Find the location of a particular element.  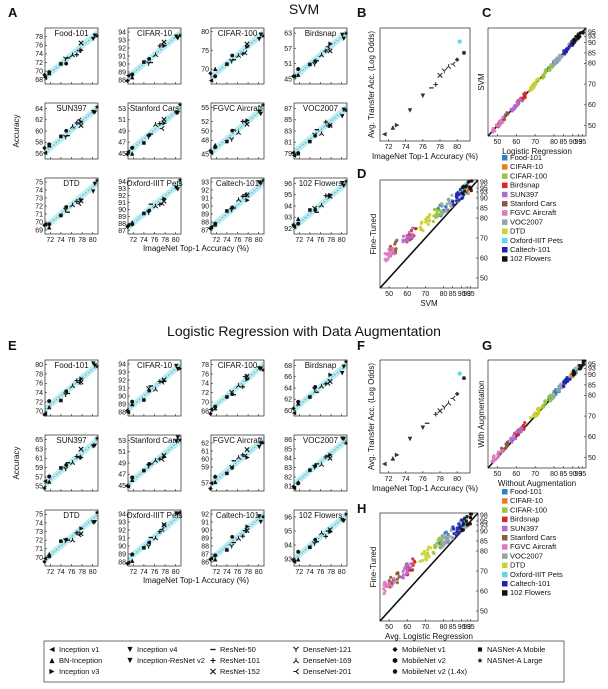

subplot-title: Food-101 is located at coordinates (71, 33).